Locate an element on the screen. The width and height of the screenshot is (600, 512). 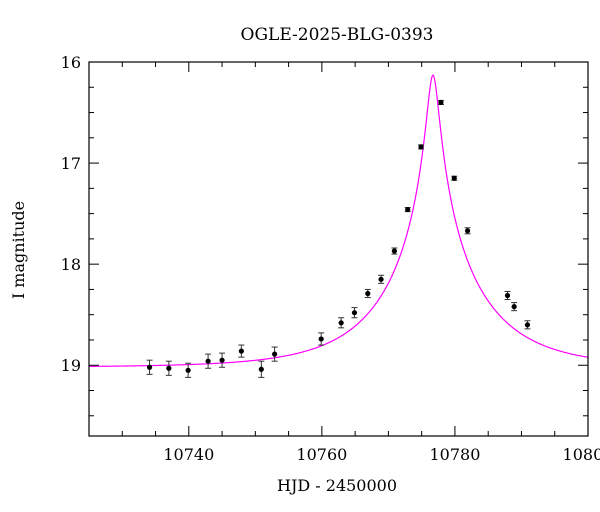
x-tick-label: 10780 is located at coordinates (454, 454).